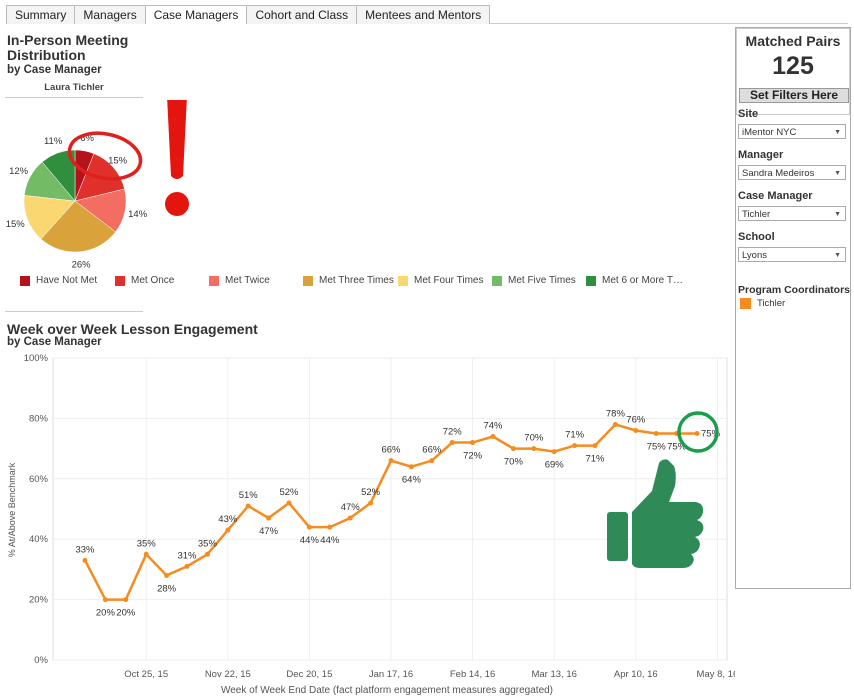  What do you see at coordinates (118, 160) in the screenshot?
I see `pie-slice-label: 15%` at bounding box center [118, 160].